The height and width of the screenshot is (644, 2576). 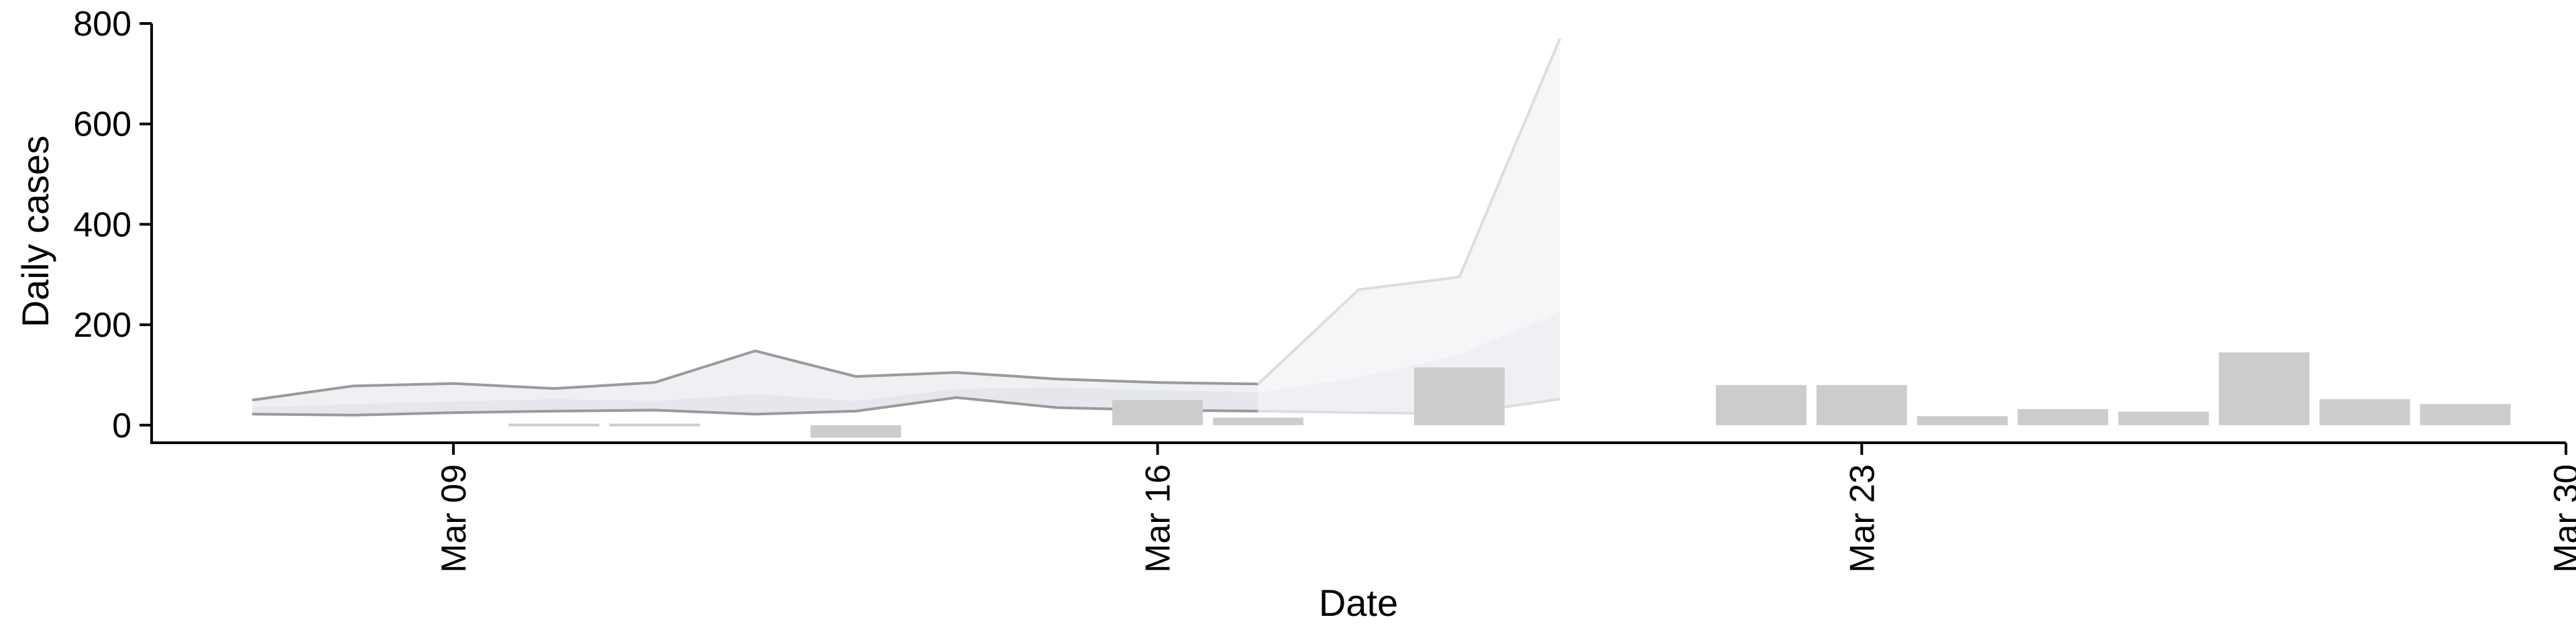 I want to click on x-tick-label: Mar 30, so click(x=2561, y=518).